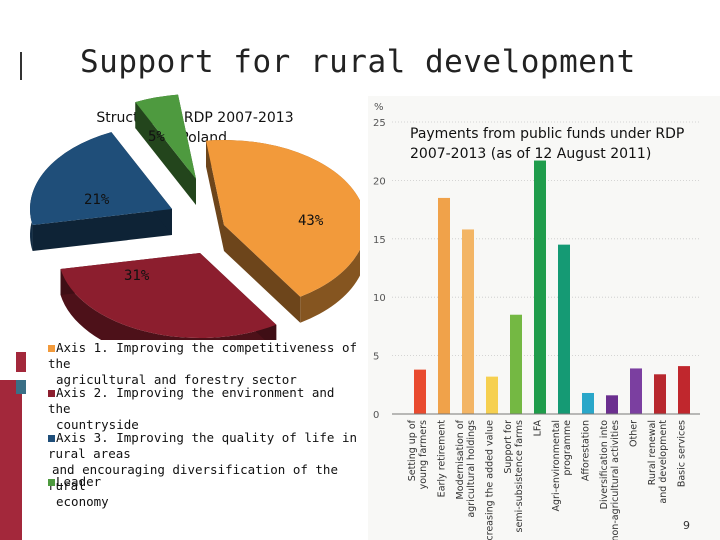  I want to click on x-tick-label: Rural renewal, so click(652, 452).